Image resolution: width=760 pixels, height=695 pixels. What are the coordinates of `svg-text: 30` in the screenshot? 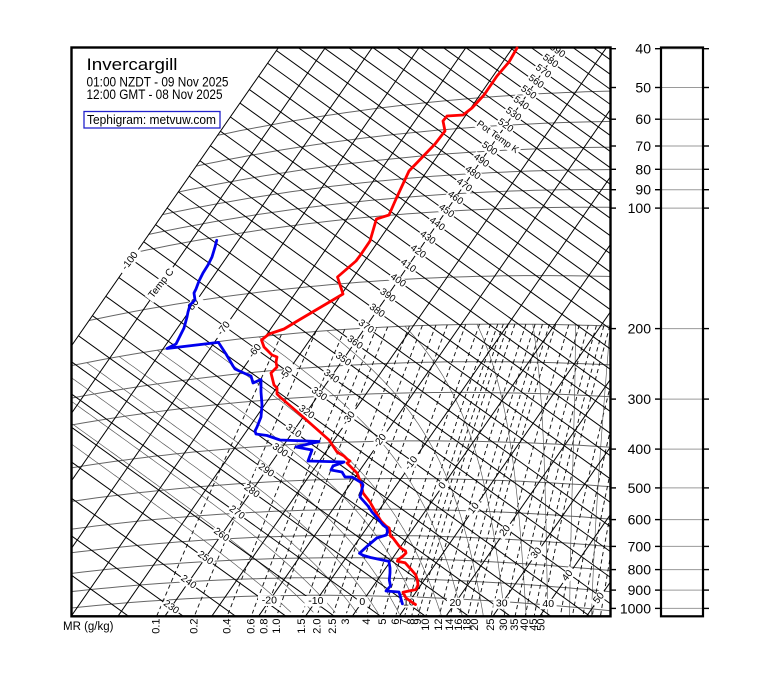 It's located at (502, 604).